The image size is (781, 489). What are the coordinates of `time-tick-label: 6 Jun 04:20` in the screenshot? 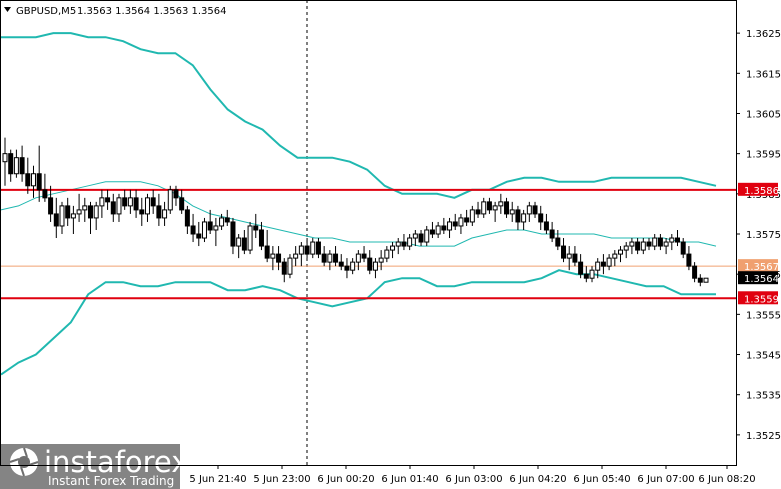 It's located at (537, 479).